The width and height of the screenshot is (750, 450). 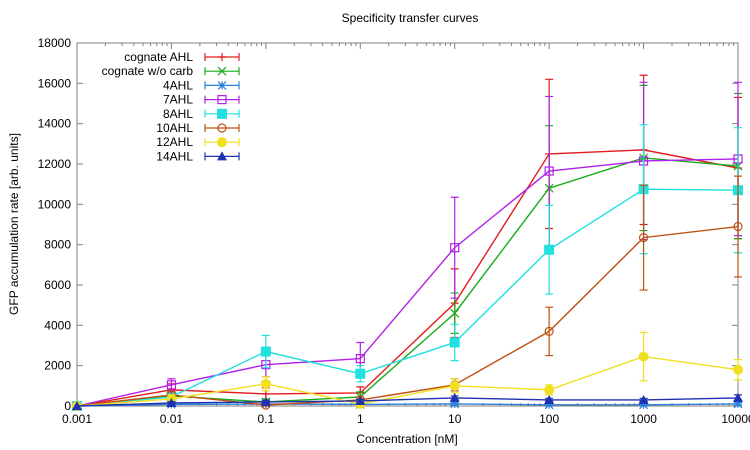 I want to click on legend-label: 8AHL, so click(x=178, y=114).